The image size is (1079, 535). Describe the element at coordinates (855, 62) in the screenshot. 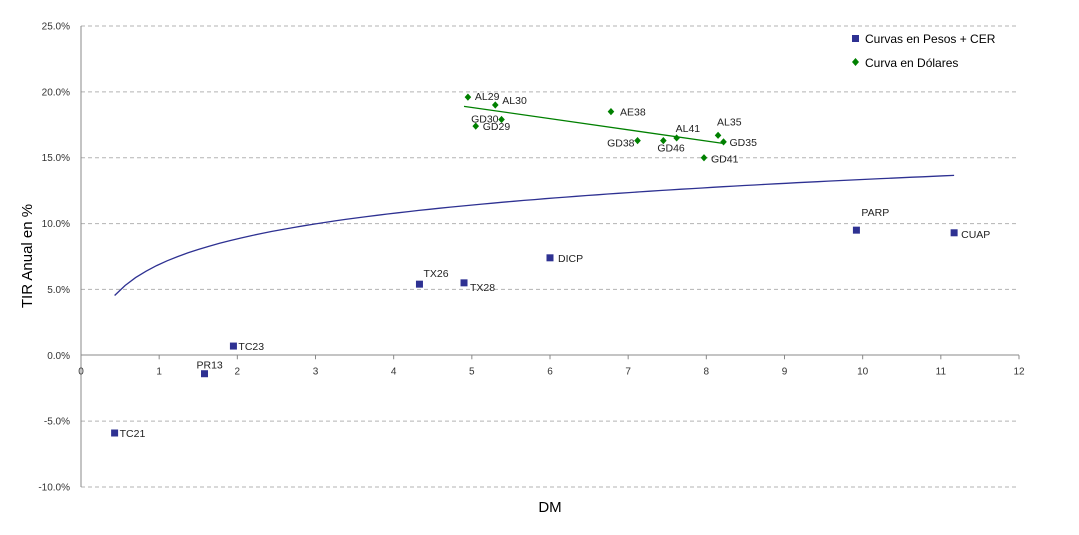

I see `legend-marker-dolares` at that location.